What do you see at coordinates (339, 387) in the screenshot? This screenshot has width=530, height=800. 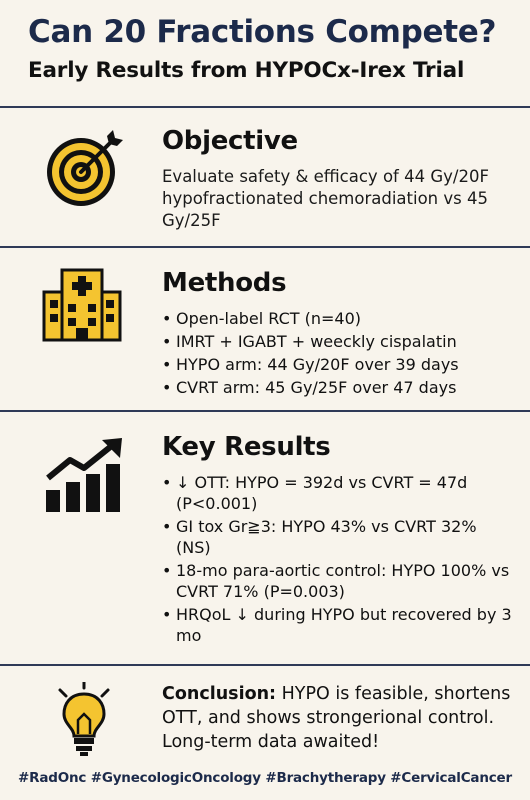 I see `list-item: CVRT arm: 45 Gy/25F over 47 days` at bounding box center [339, 387].